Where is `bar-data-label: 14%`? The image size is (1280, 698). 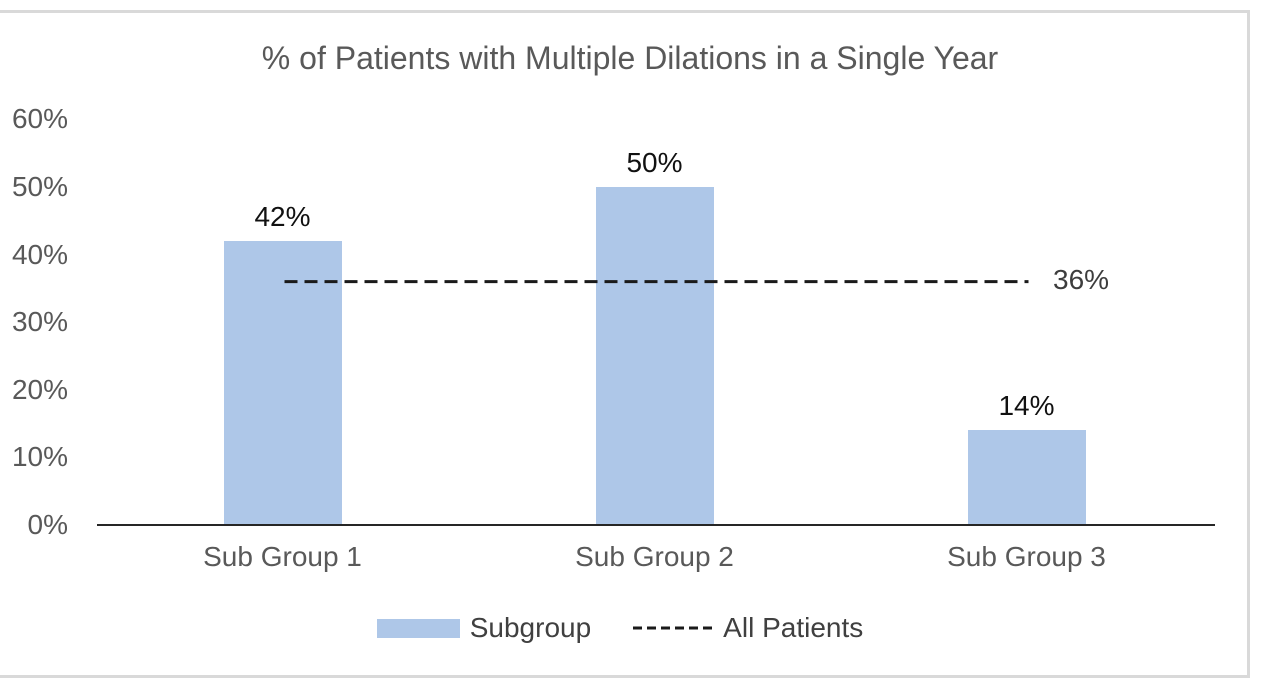 bar-data-label: 14% is located at coordinates (1026, 406).